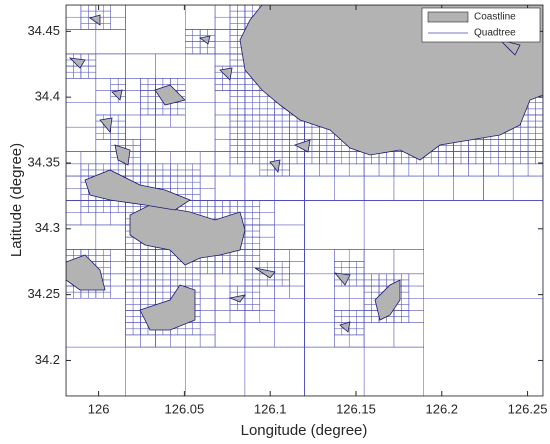 The width and height of the screenshot is (550, 444). Describe the element at coordinates (509, 47) in the screenshot. I see `island` at that location.